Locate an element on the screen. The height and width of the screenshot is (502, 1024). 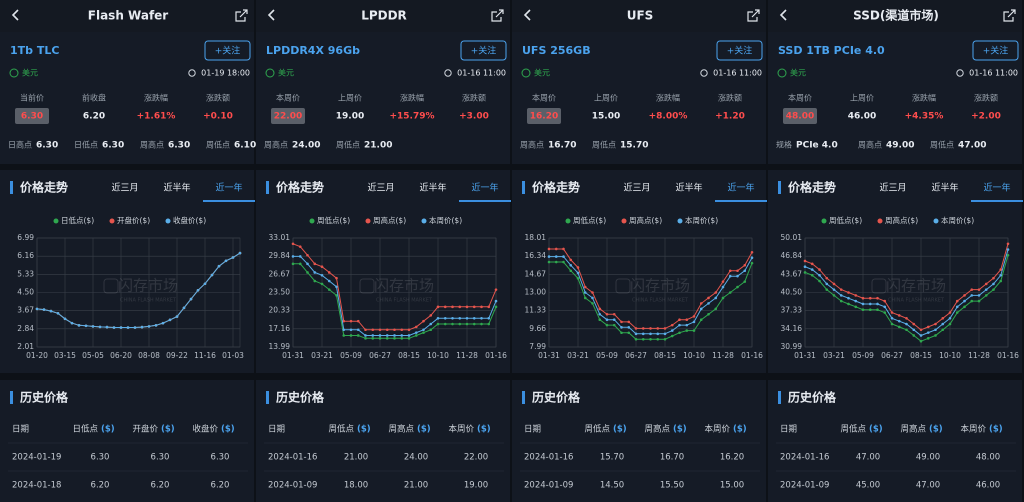
x-tick-label: 01-20 is located at coordinates (37, 355).